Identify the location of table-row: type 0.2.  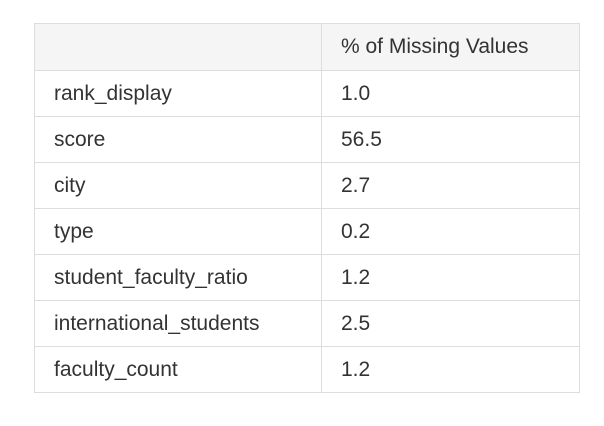
(307, 231).